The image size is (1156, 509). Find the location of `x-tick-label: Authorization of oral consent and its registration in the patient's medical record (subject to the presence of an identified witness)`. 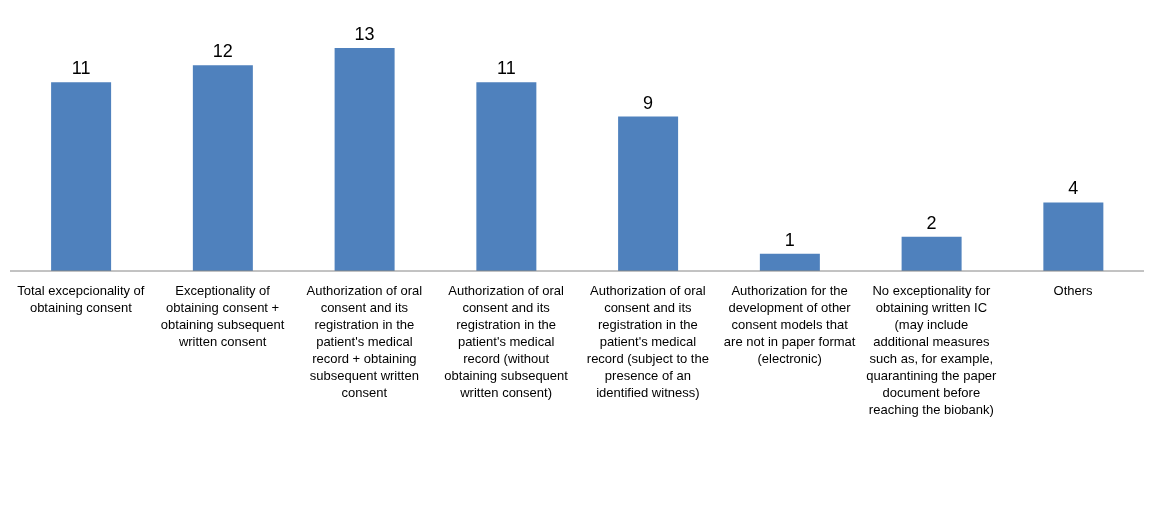

x-tick-label: Authorization of oral consent and its registration in the patient's medical record (subject to the presence of an identified witness) is located at coordinates (647, 341).